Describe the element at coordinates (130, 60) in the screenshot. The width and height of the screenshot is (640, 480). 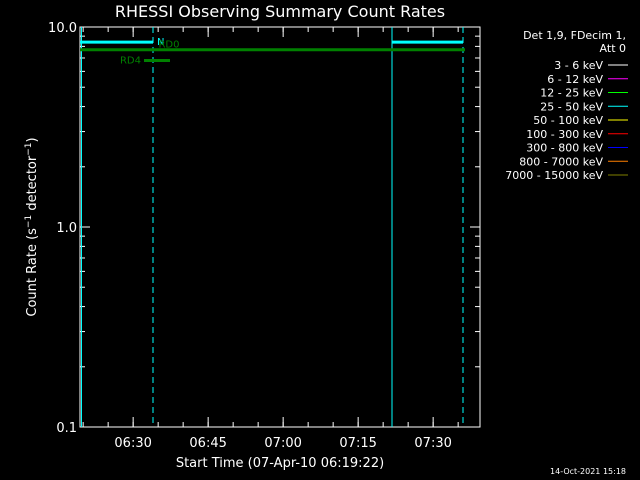
I see `flag-bar-label: RD4` at that location.